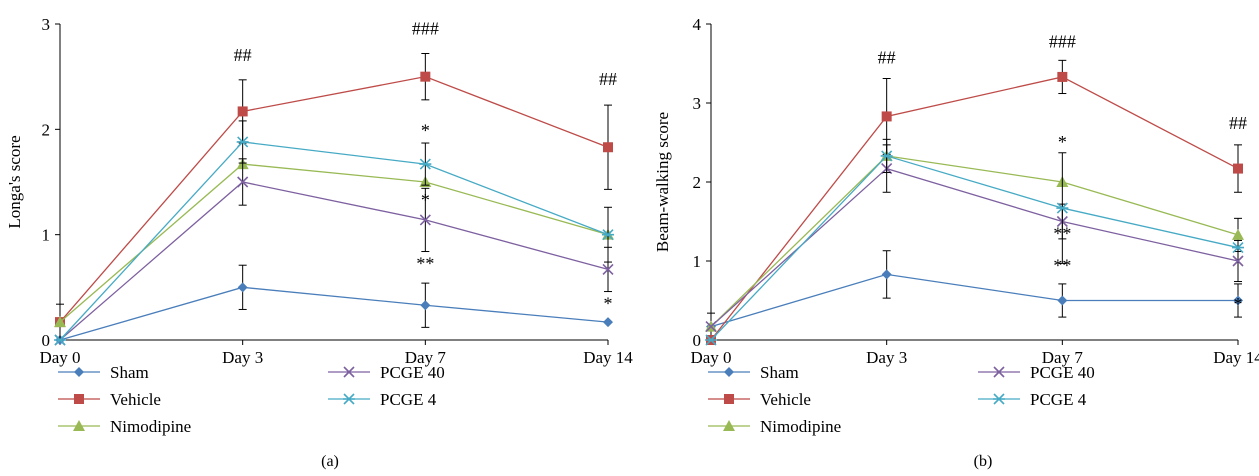 The height and width of the screenshot is (476, 1259). Describe the element at coordinates (330, 461) in the screenshot. I see `panel-label: (a)` at that location.